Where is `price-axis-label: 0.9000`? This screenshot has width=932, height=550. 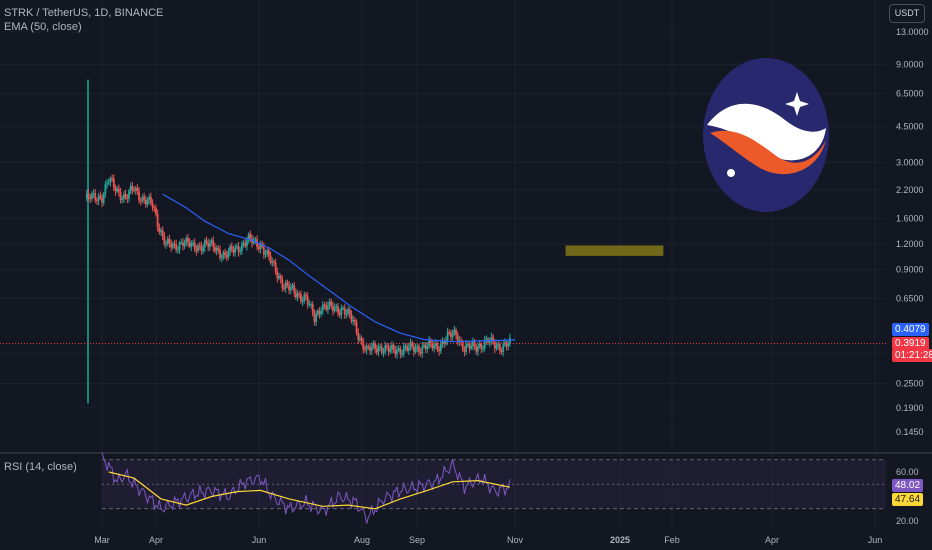
price-axis-label: 0.9000 is located at coordinates (910, 270).